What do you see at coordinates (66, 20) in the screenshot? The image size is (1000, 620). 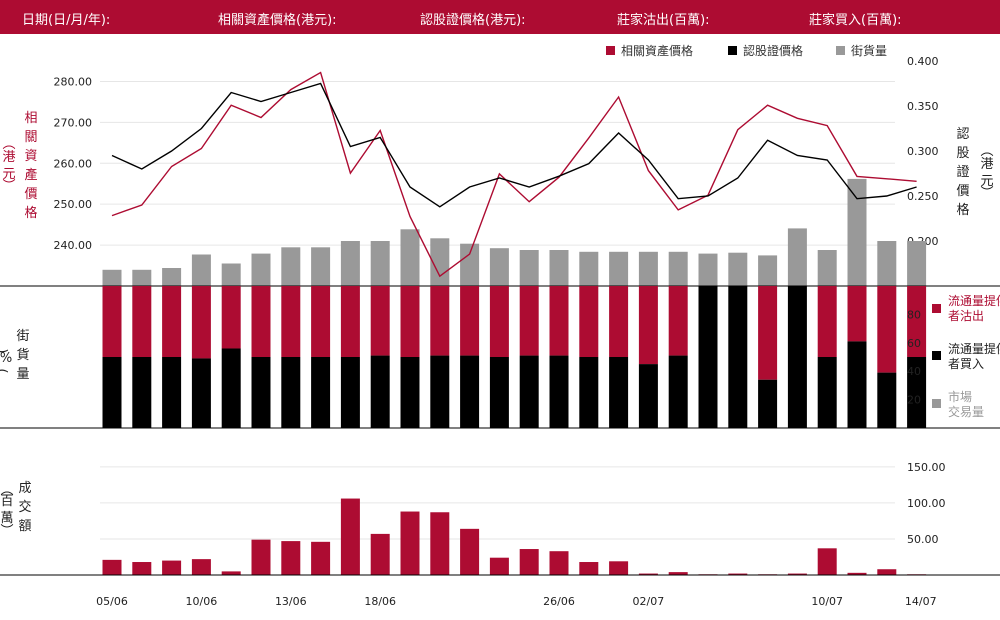 I see `date-label: 日期(日/月/年):` at bounding box center [66, 20].